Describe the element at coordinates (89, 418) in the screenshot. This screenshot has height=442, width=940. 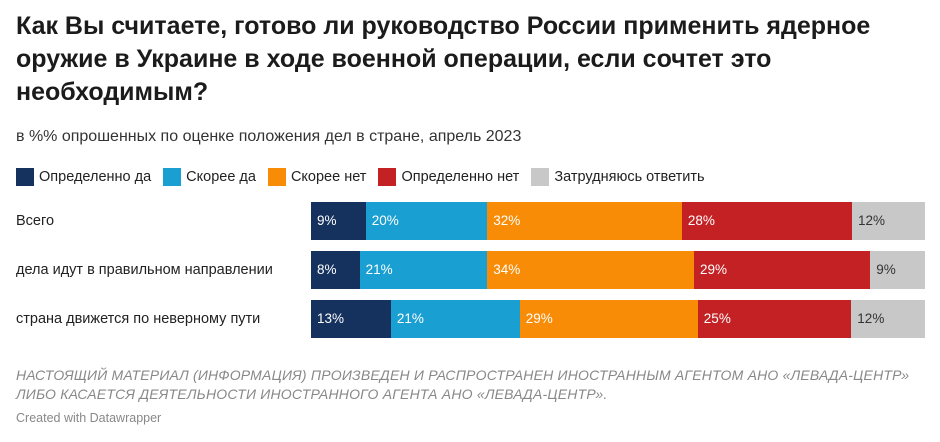
I see `datawrapper-credit: Created with Datawrapper` at that location.